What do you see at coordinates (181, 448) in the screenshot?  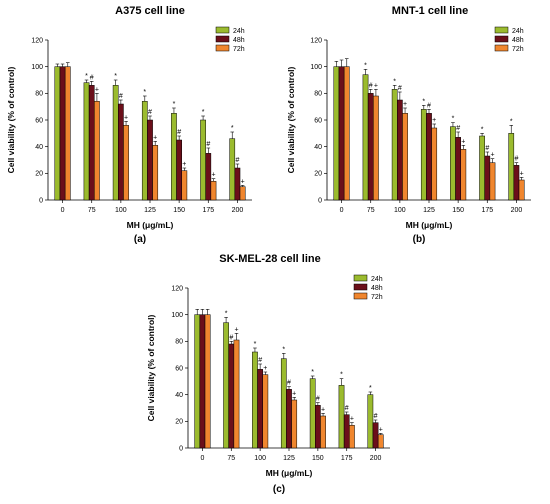 I see `y-tick-label: 0` at bounding box center [181, 448].